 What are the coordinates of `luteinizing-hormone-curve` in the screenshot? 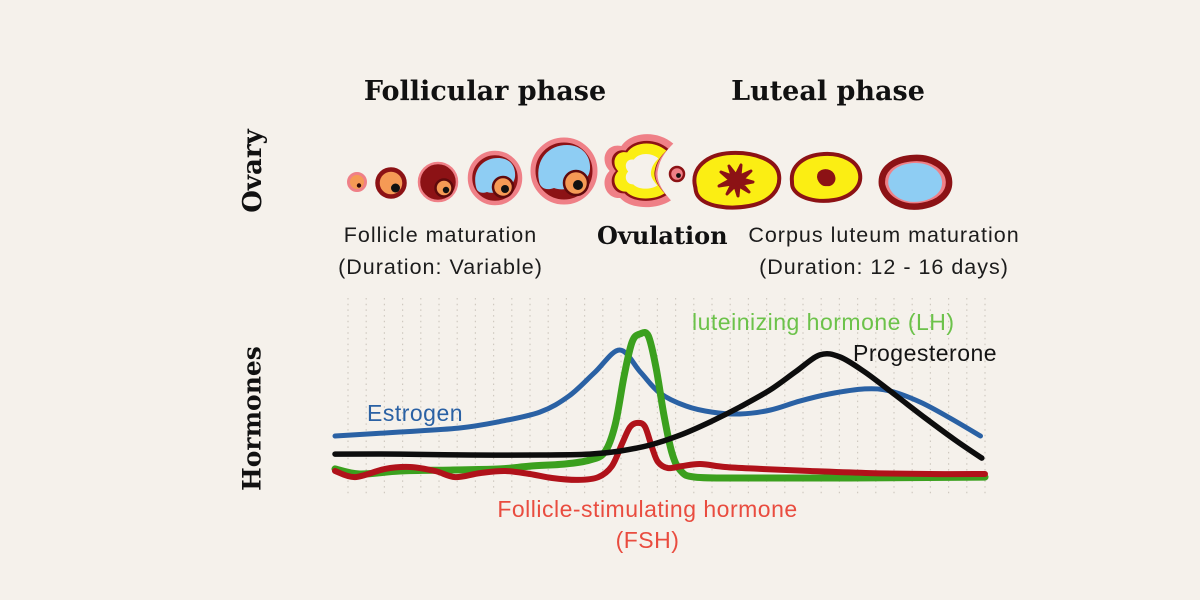 It's located at (660, 405).